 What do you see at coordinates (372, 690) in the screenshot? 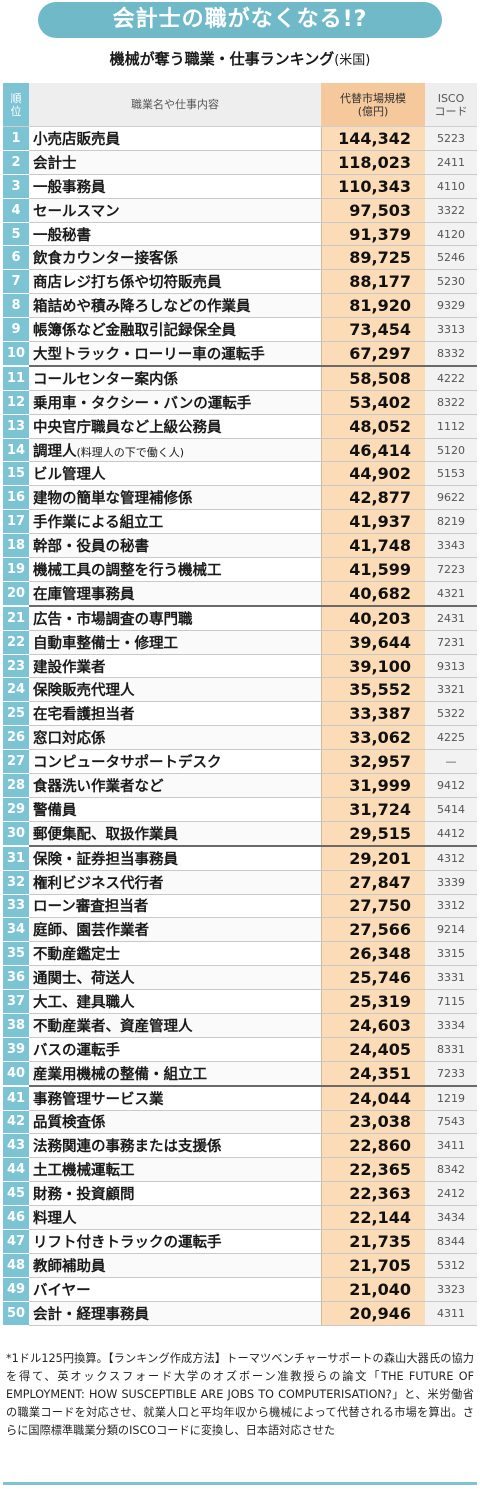
I see `value-cell: 35,552` at bounding box center [372, 690].